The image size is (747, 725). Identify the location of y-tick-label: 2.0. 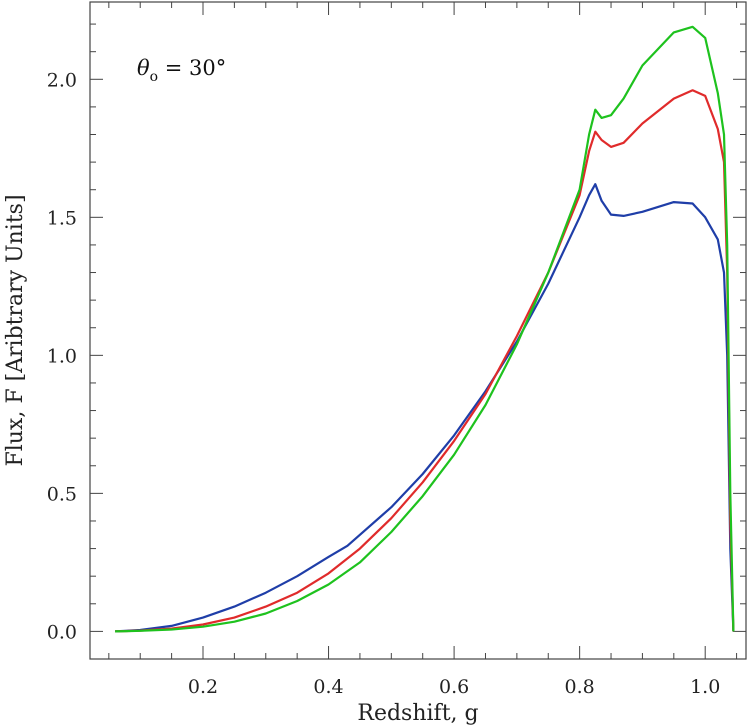
(62, 80).